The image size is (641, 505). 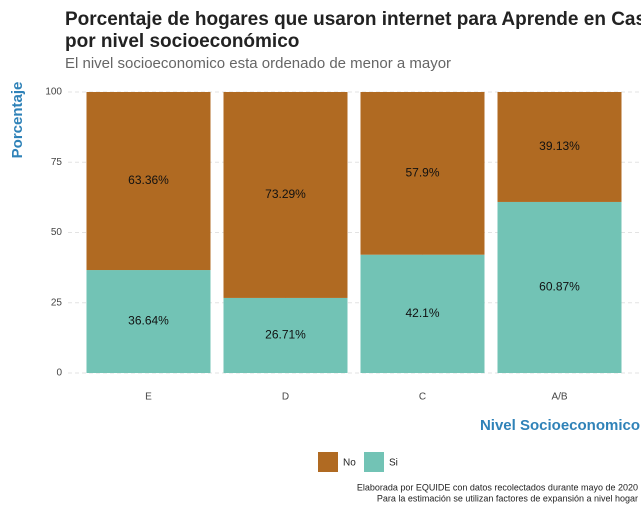 What do you see at coordinates (57, 302) in the screenshot?
I see `y-tick-label: 25` at bounding box center [57, 302].